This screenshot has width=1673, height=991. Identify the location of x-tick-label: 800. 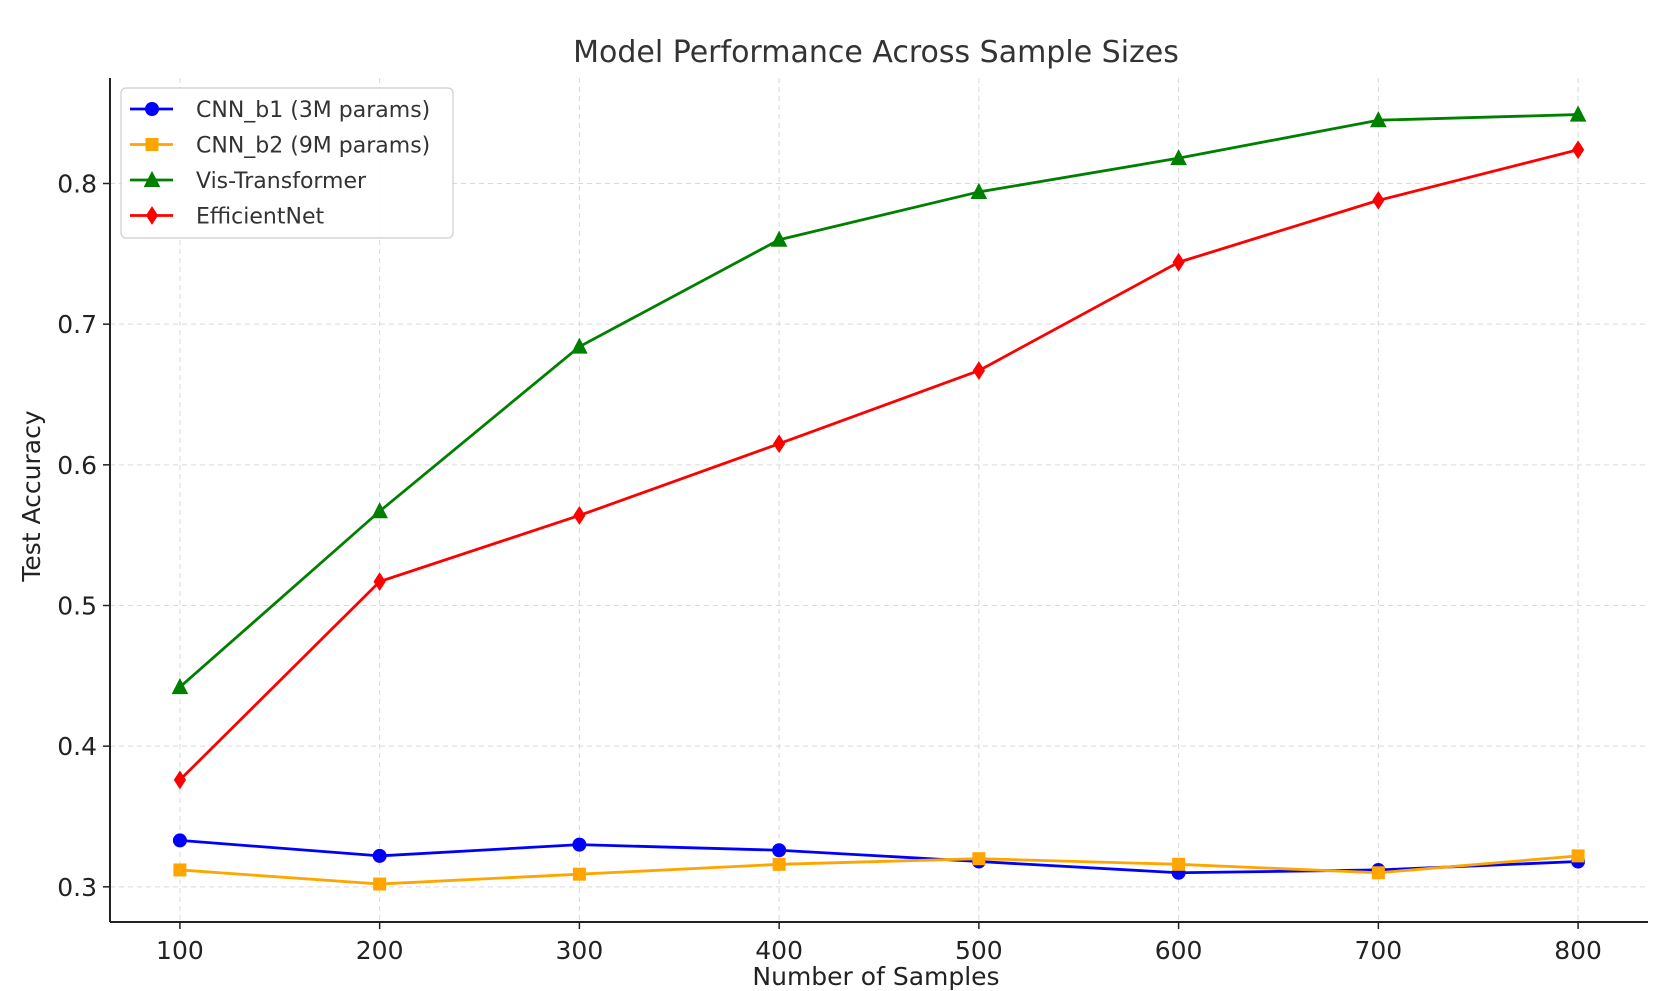
(1578, 950).